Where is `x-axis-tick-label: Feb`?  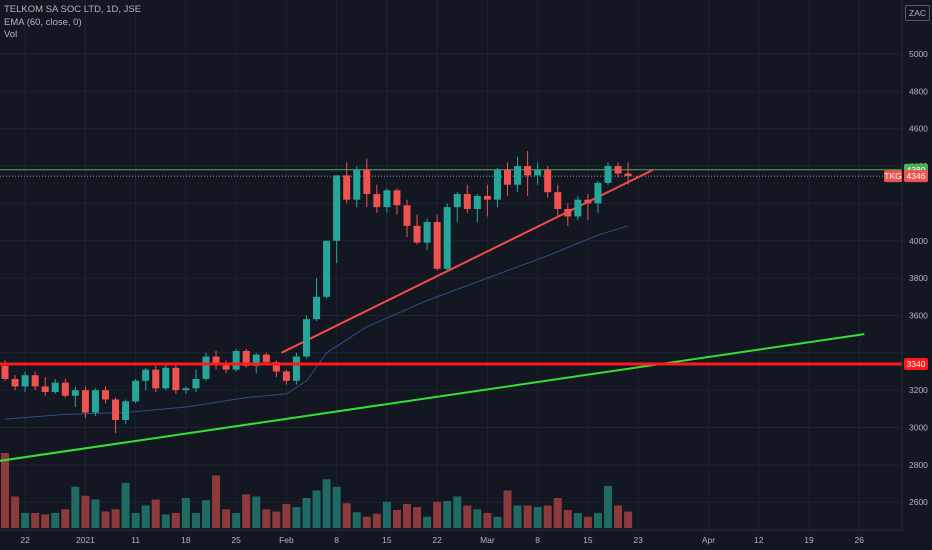
x-axis-tick-label: Feb is located at coordinates (286, 540).